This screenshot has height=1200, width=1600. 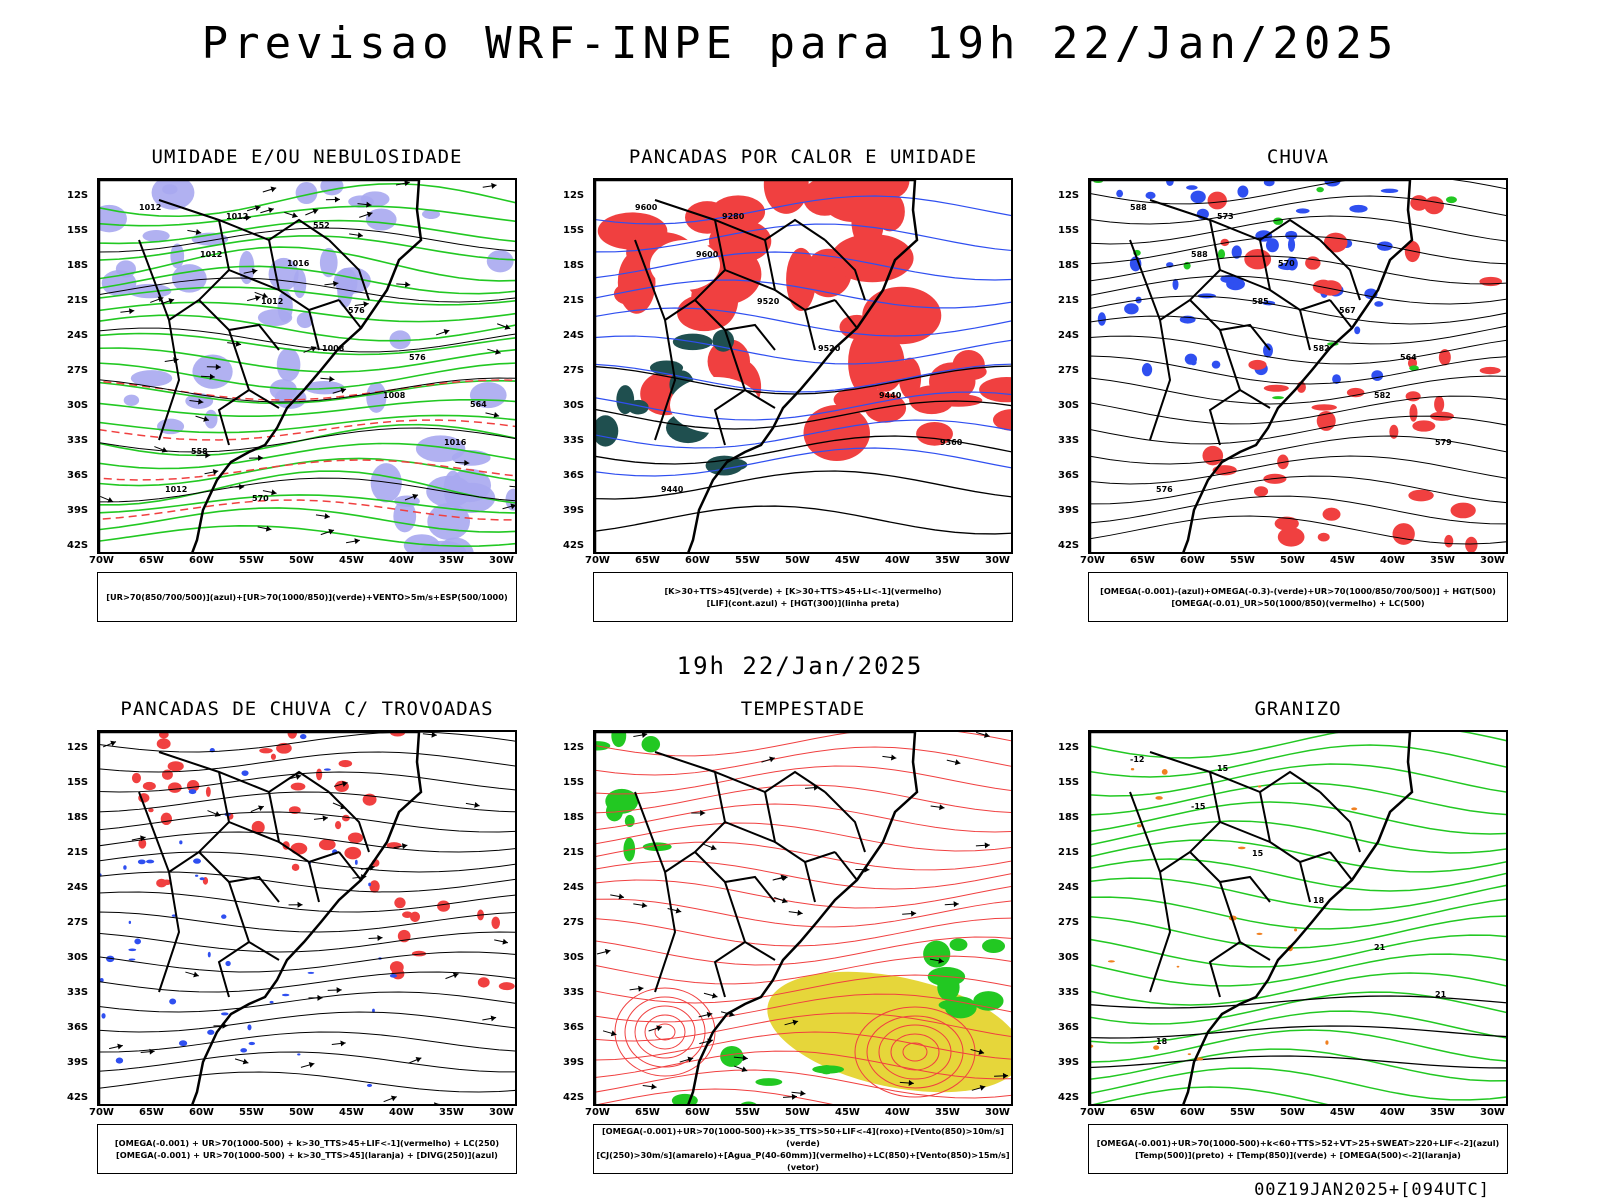 What do you see at coordinates (1142, 560) in the screenshot?
I see `lon-tick-label: 65W` at bounding box center [1142, 560].